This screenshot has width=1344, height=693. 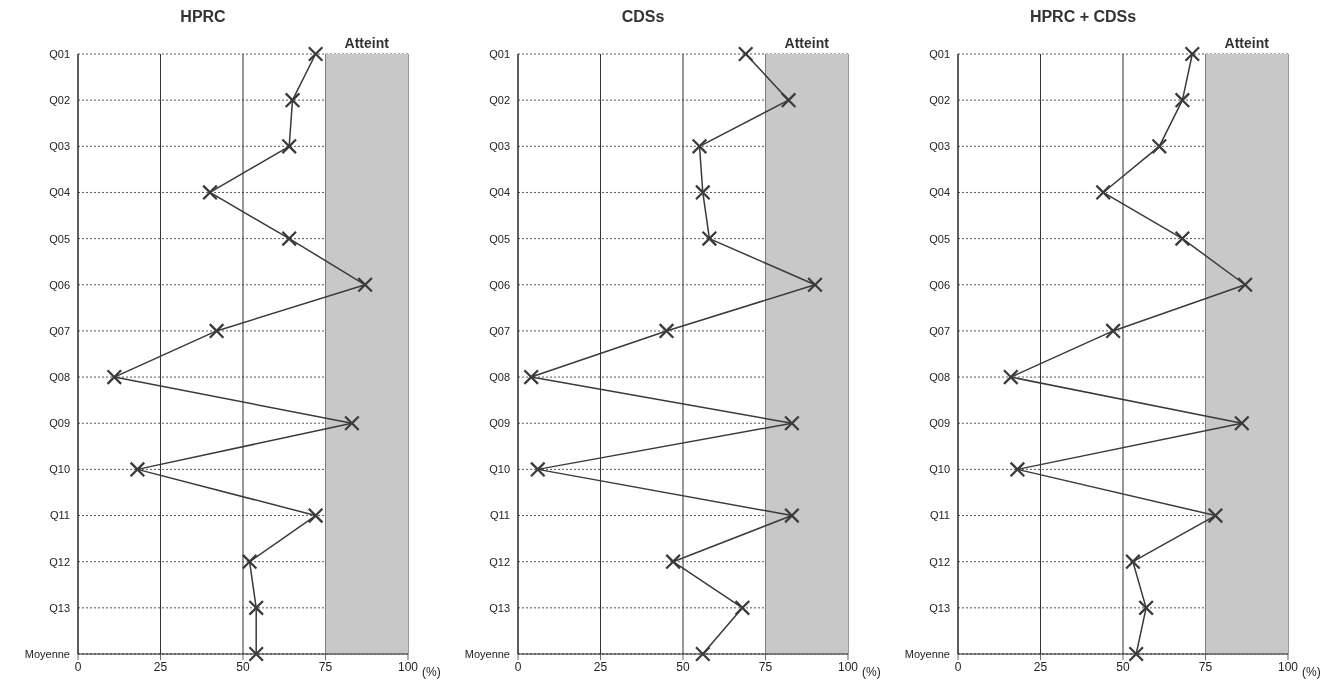 I want to click on chart-title: HPRC + CDSs, so click(x=1083, y=17).